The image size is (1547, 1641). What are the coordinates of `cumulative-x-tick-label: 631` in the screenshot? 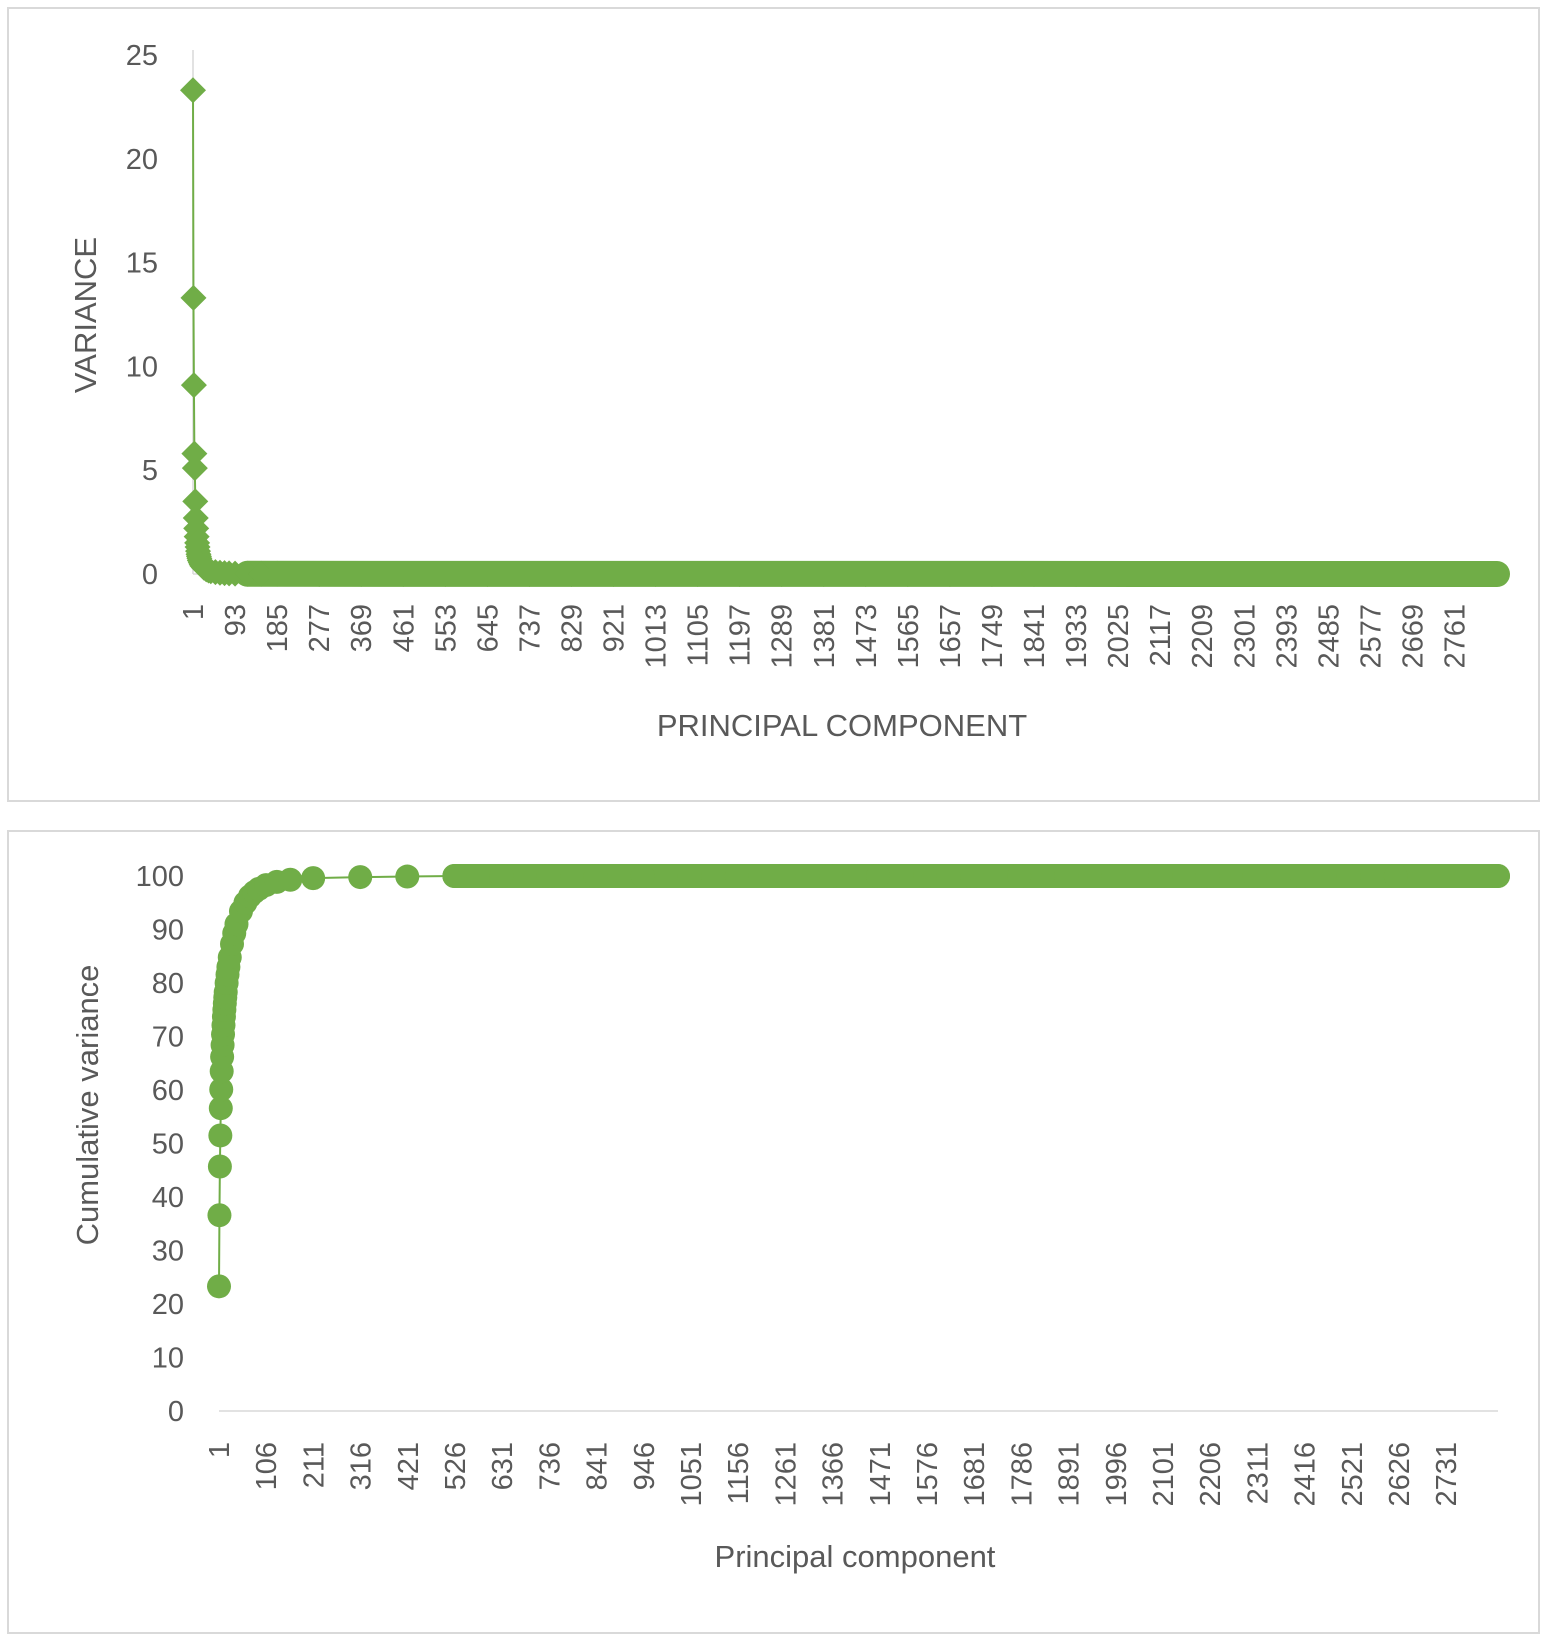 It's located at (503, 1466).